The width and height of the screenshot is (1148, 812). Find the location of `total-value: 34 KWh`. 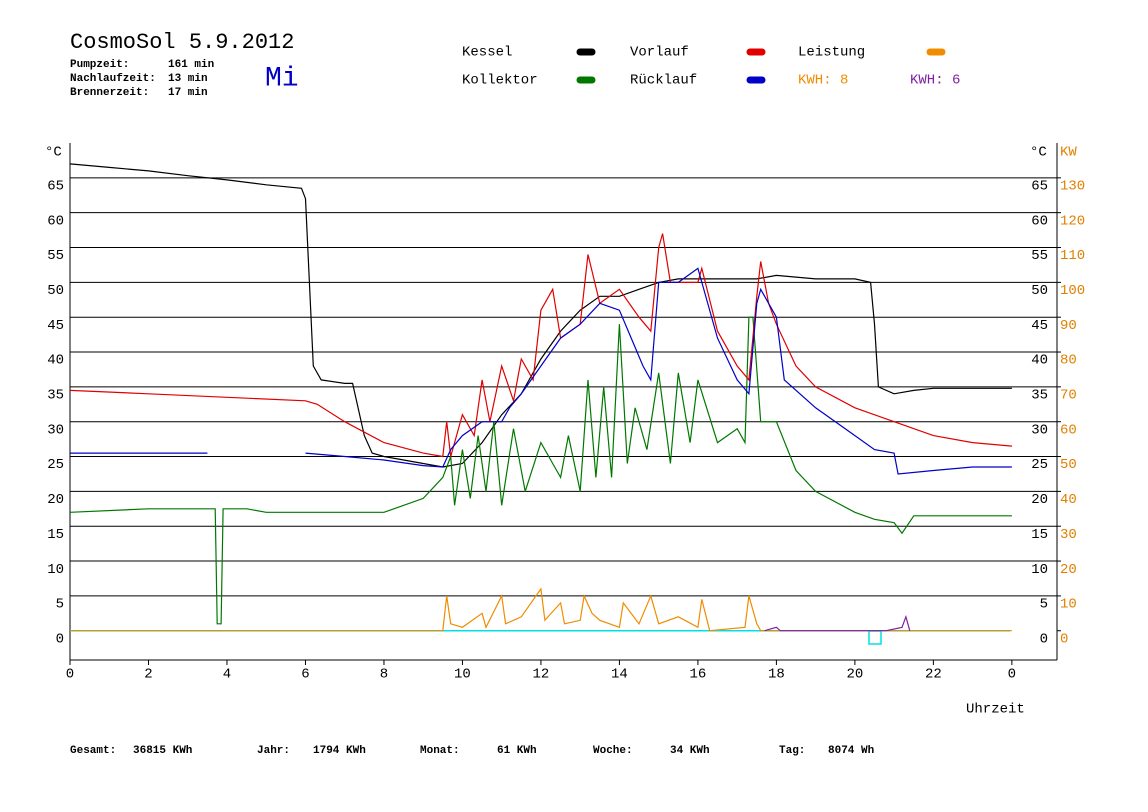

total-value: 34 KWh is located at coordinates (690, 751).